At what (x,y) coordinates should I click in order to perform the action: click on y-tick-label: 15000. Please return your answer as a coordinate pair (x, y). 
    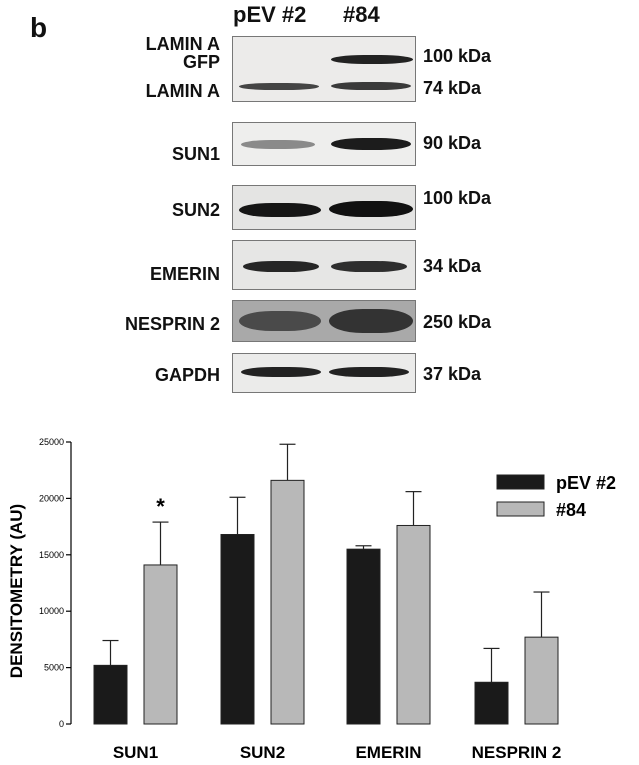
    Looking at the image, I should click on (51, 555).